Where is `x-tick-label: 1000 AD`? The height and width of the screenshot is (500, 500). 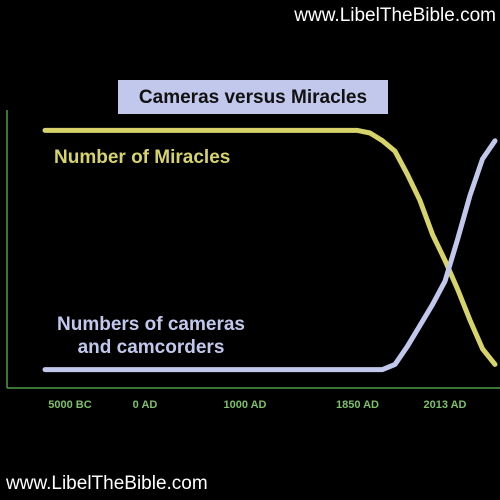 x-tick-label: 1000 AD is located at coordinates (244, 405).